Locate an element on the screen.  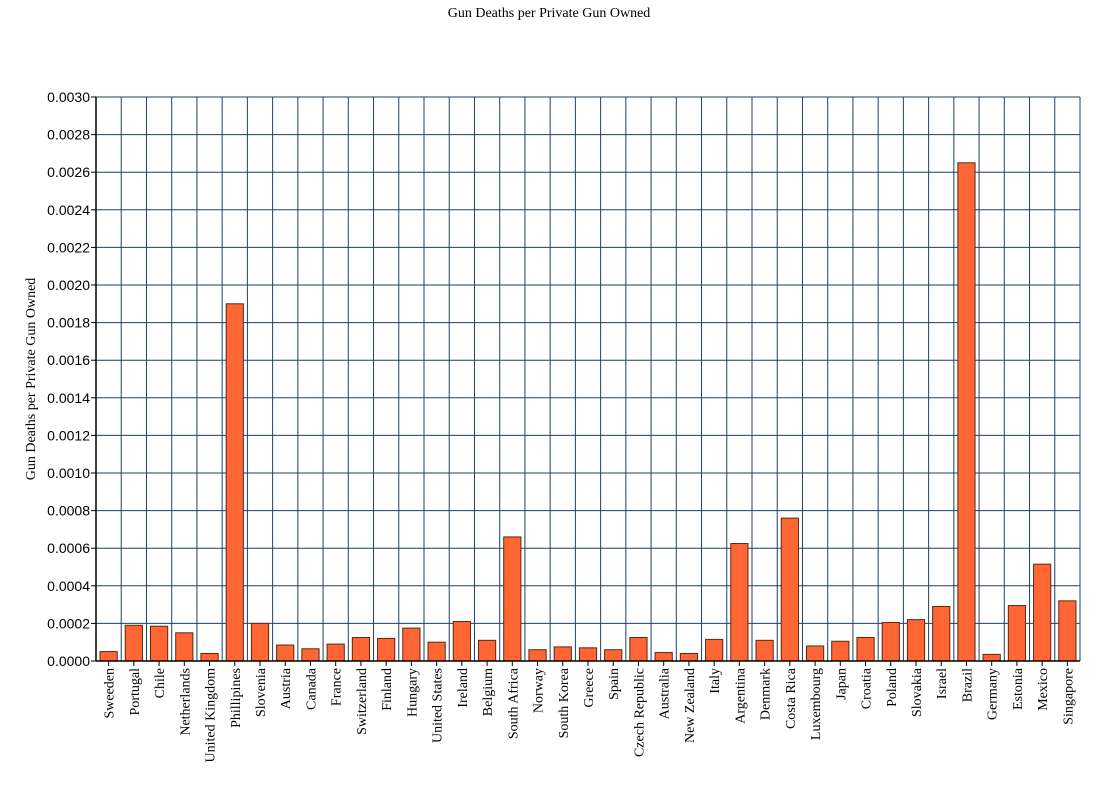
y-tick-label: 0.0000 is located at coordinates (68, 661).